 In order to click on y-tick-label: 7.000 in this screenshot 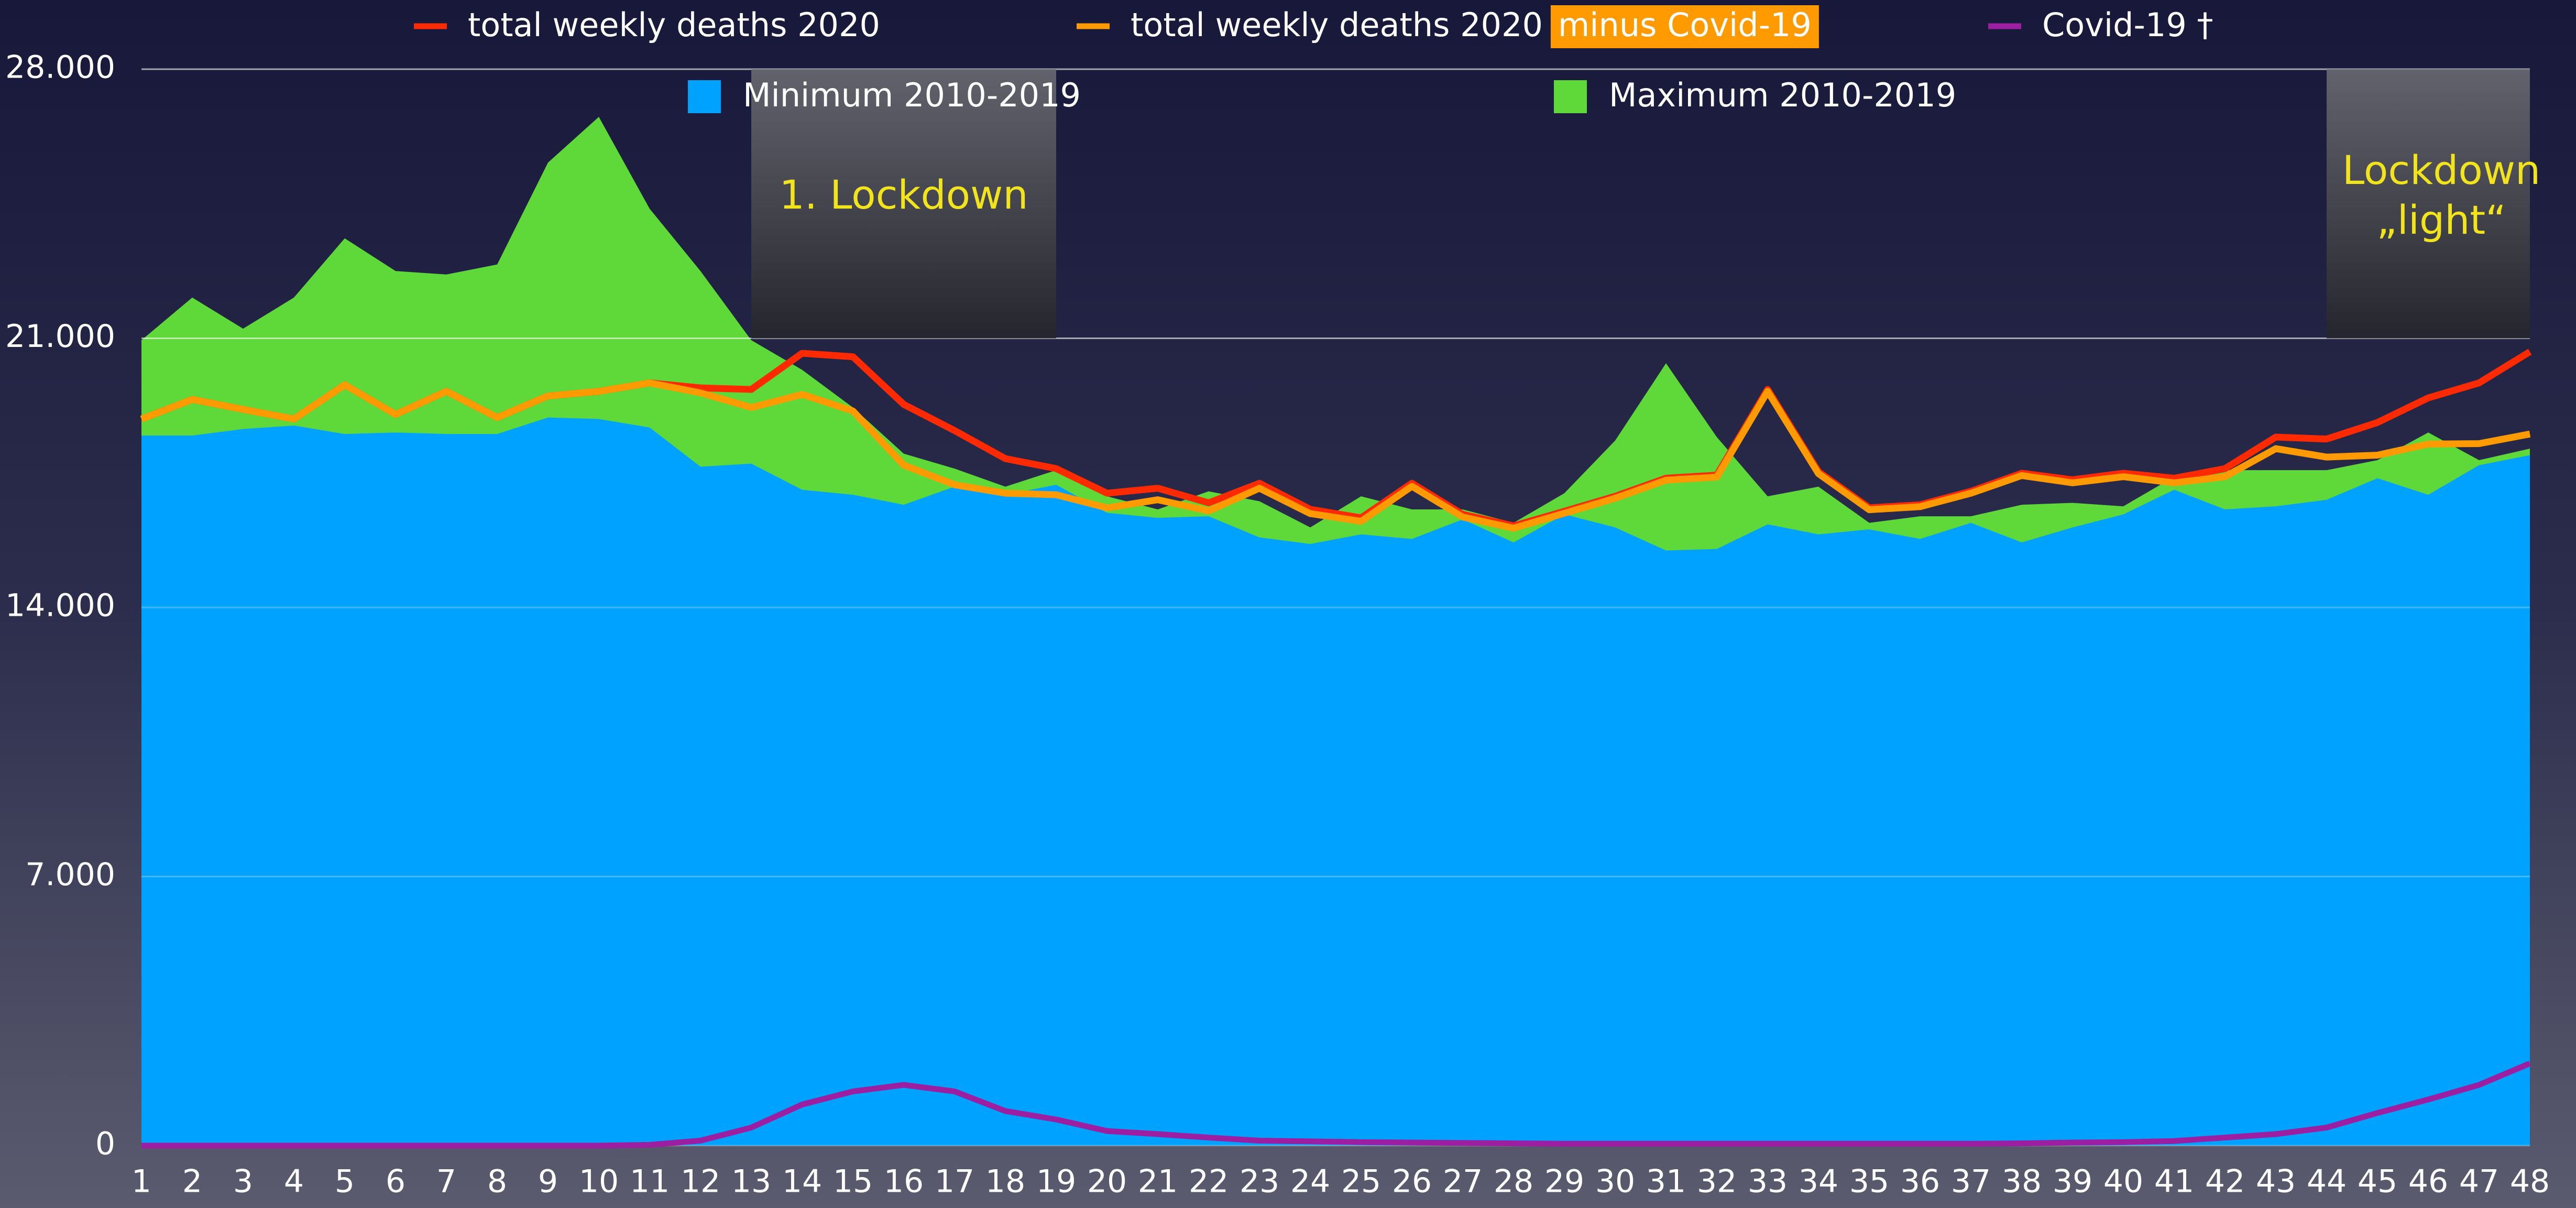, I will do `click(70, 874)`.